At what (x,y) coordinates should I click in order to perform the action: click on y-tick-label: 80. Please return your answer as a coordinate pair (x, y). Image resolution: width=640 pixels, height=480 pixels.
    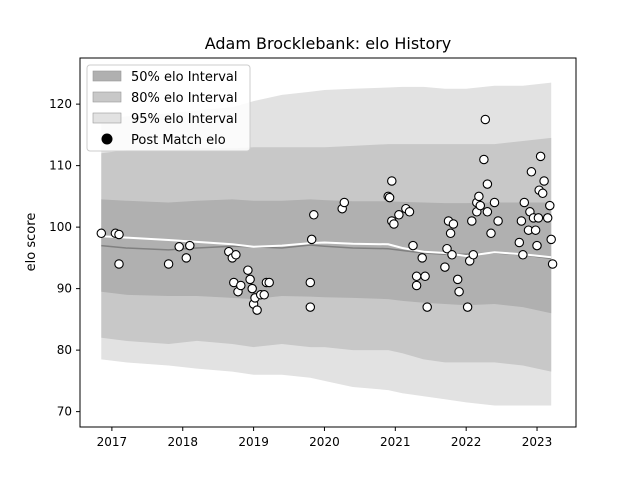
    Looking at the image, I should click on (64, 350).